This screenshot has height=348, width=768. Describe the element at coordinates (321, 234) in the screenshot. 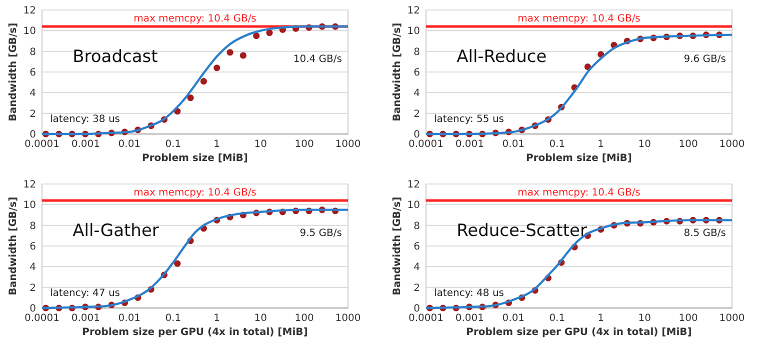

I see `annotation: 9.5 GB/s` at that location.